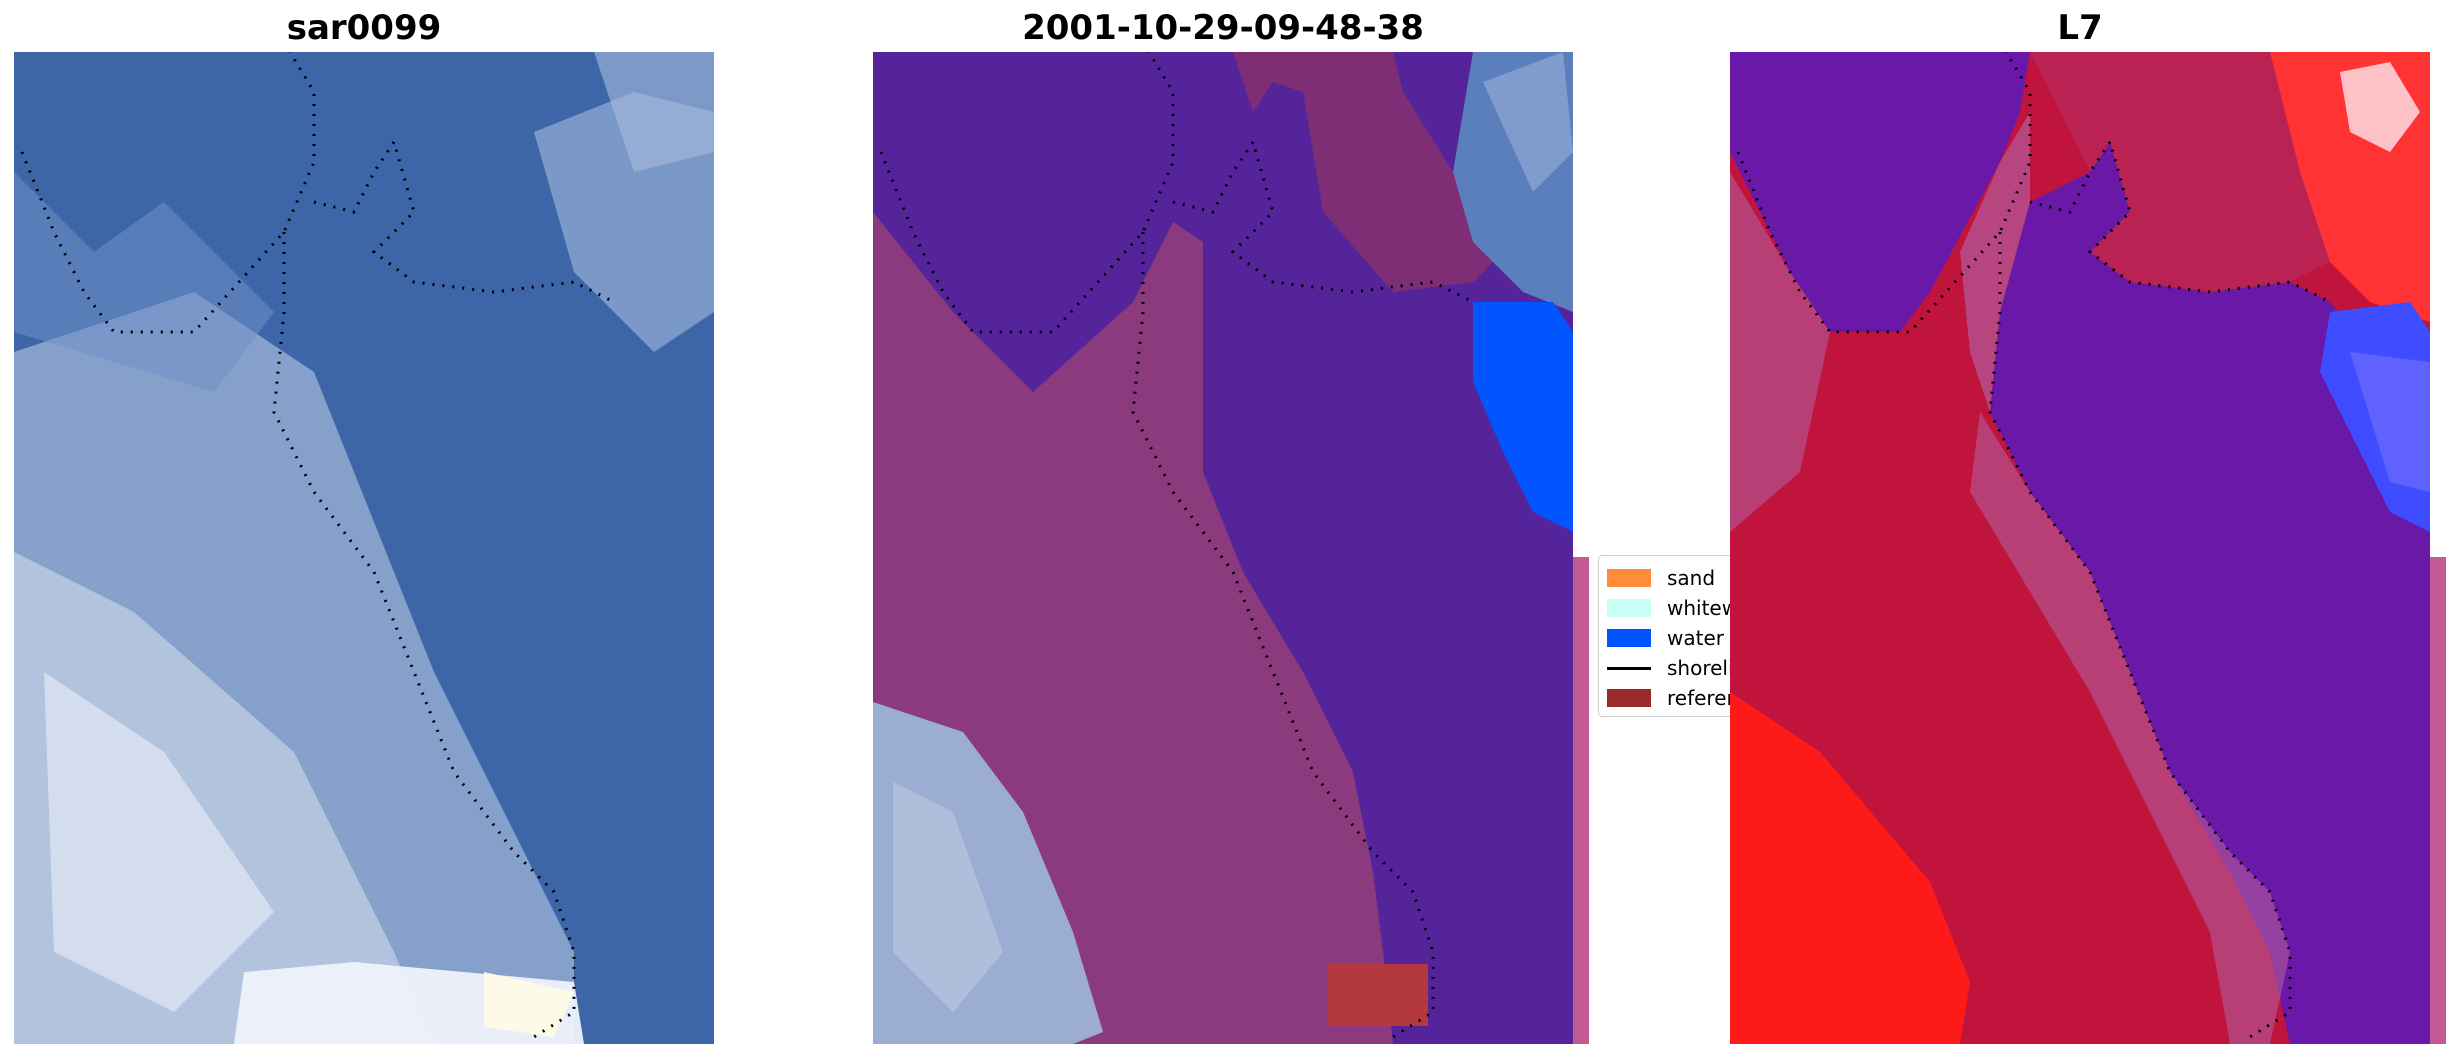 The height and width of the screenshot is (1059, 2460). What do you see at coordinates (1665, 638) in the screenshot?
I see `legend-item-water: water` at bounding box center [1665, 638].